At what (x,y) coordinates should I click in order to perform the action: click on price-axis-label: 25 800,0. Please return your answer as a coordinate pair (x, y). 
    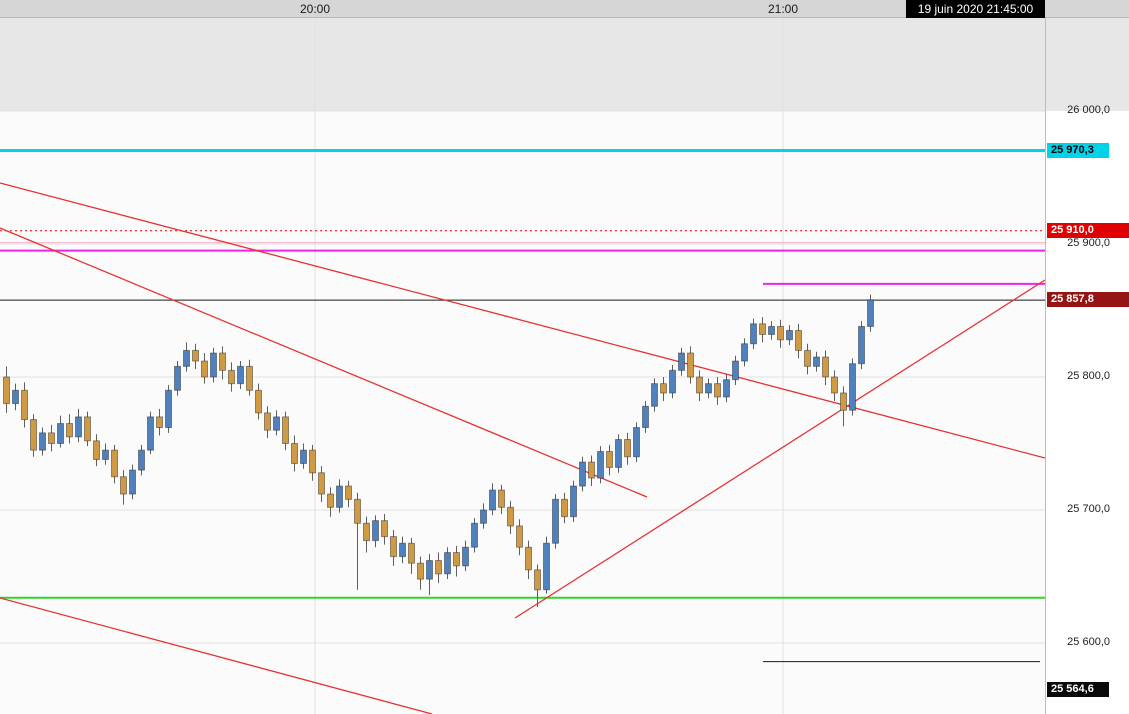
    Looking at the image, I should click on (1088, 376).